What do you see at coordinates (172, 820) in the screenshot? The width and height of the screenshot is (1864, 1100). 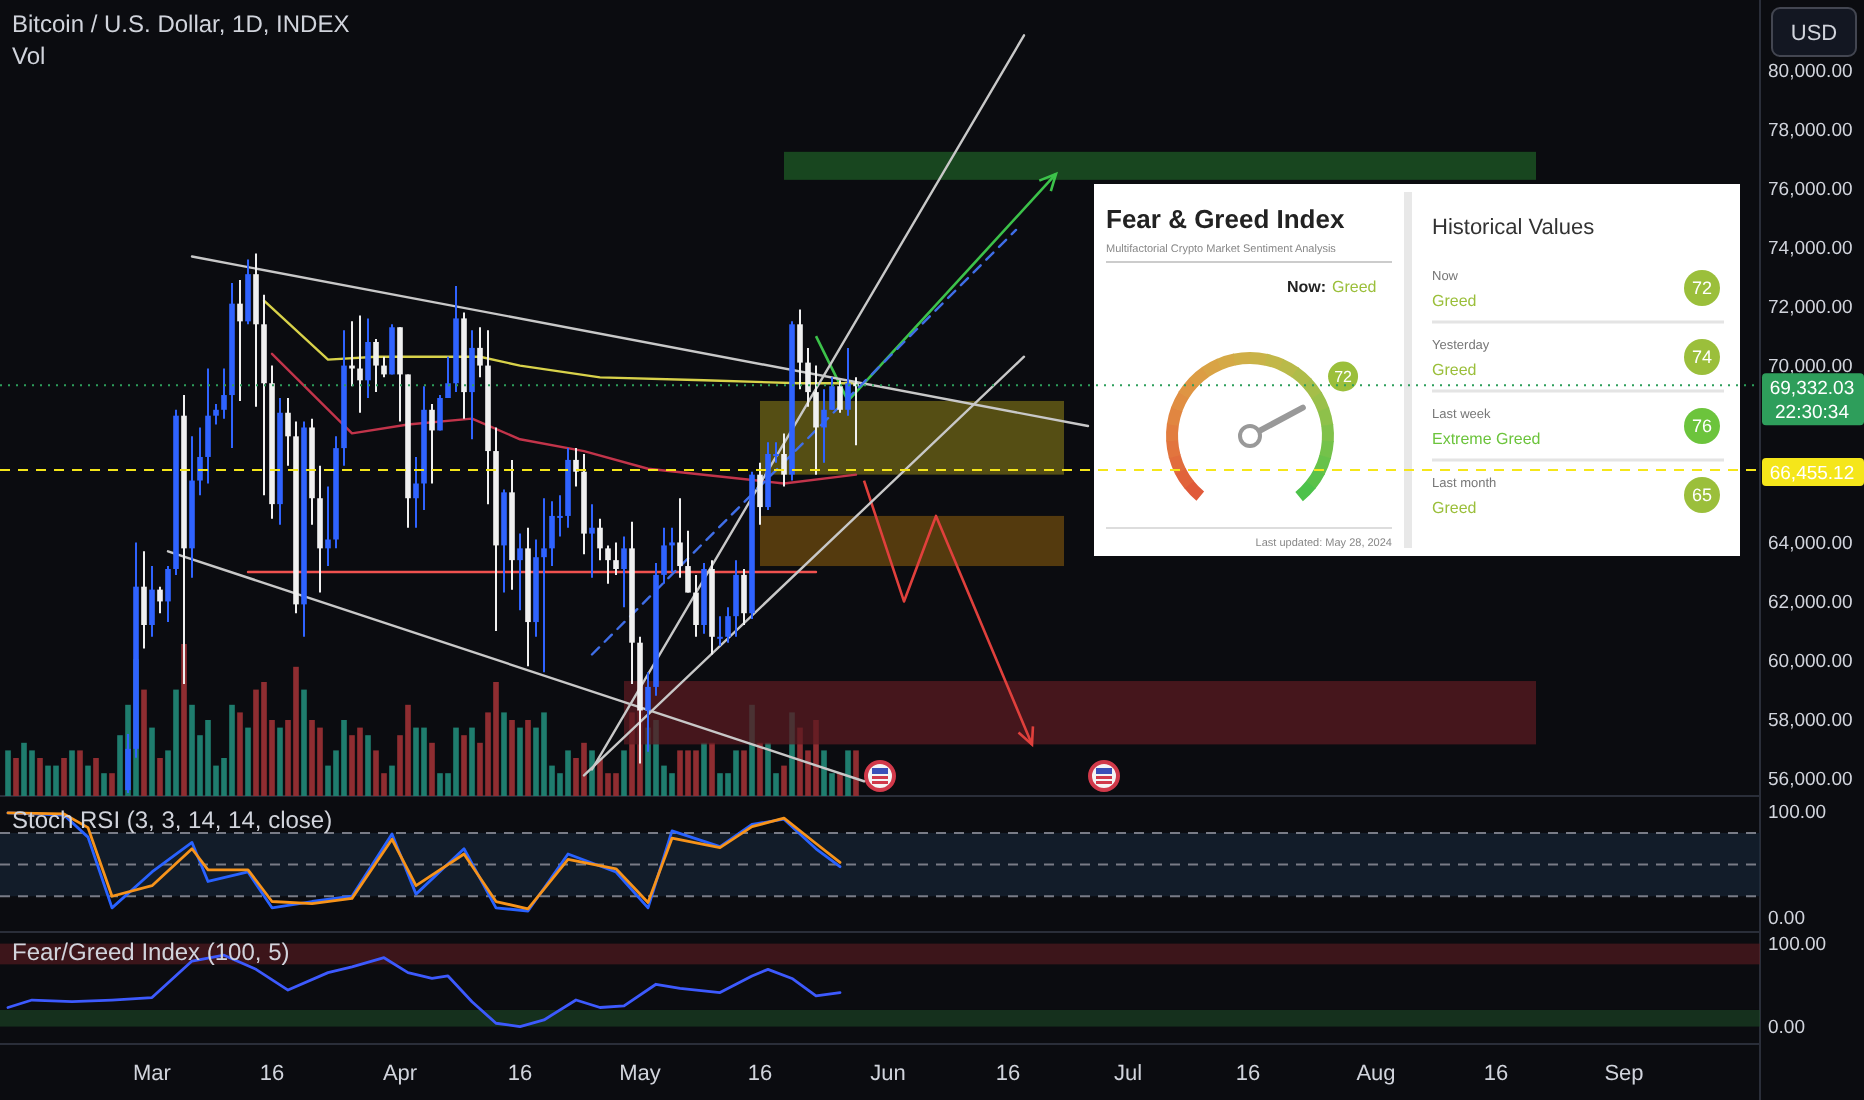 I see `chart-title: Stoch RSI (3, 3, 14, 14, close)` at bounding box center [172, 820].